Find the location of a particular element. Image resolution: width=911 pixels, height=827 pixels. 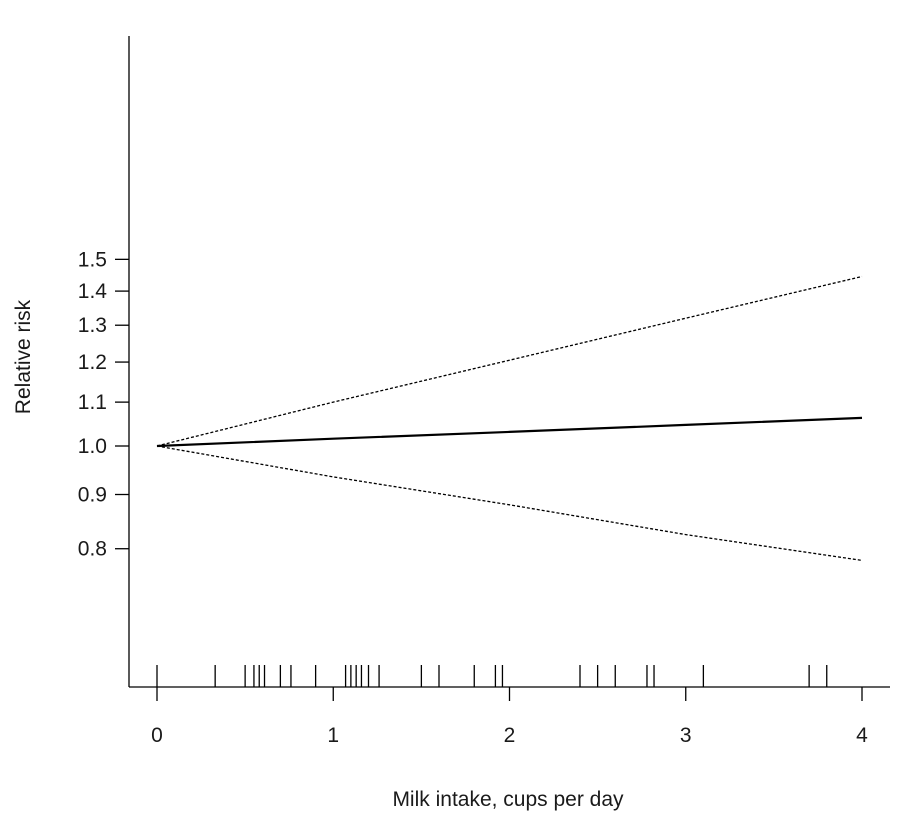

x-tick-label: 0 is located at coordinates (157, 735).